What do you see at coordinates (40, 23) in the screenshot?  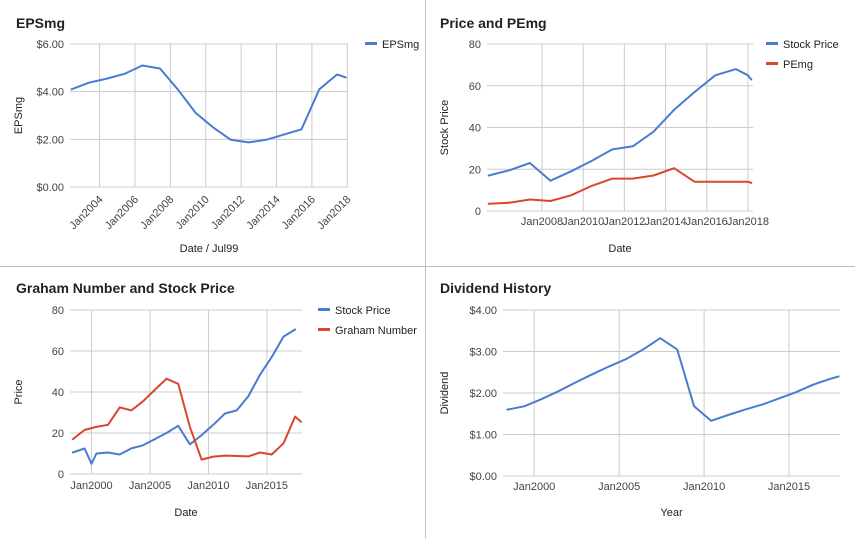 I see `chart-title: EPSmg` at bounding box center [40, 23].